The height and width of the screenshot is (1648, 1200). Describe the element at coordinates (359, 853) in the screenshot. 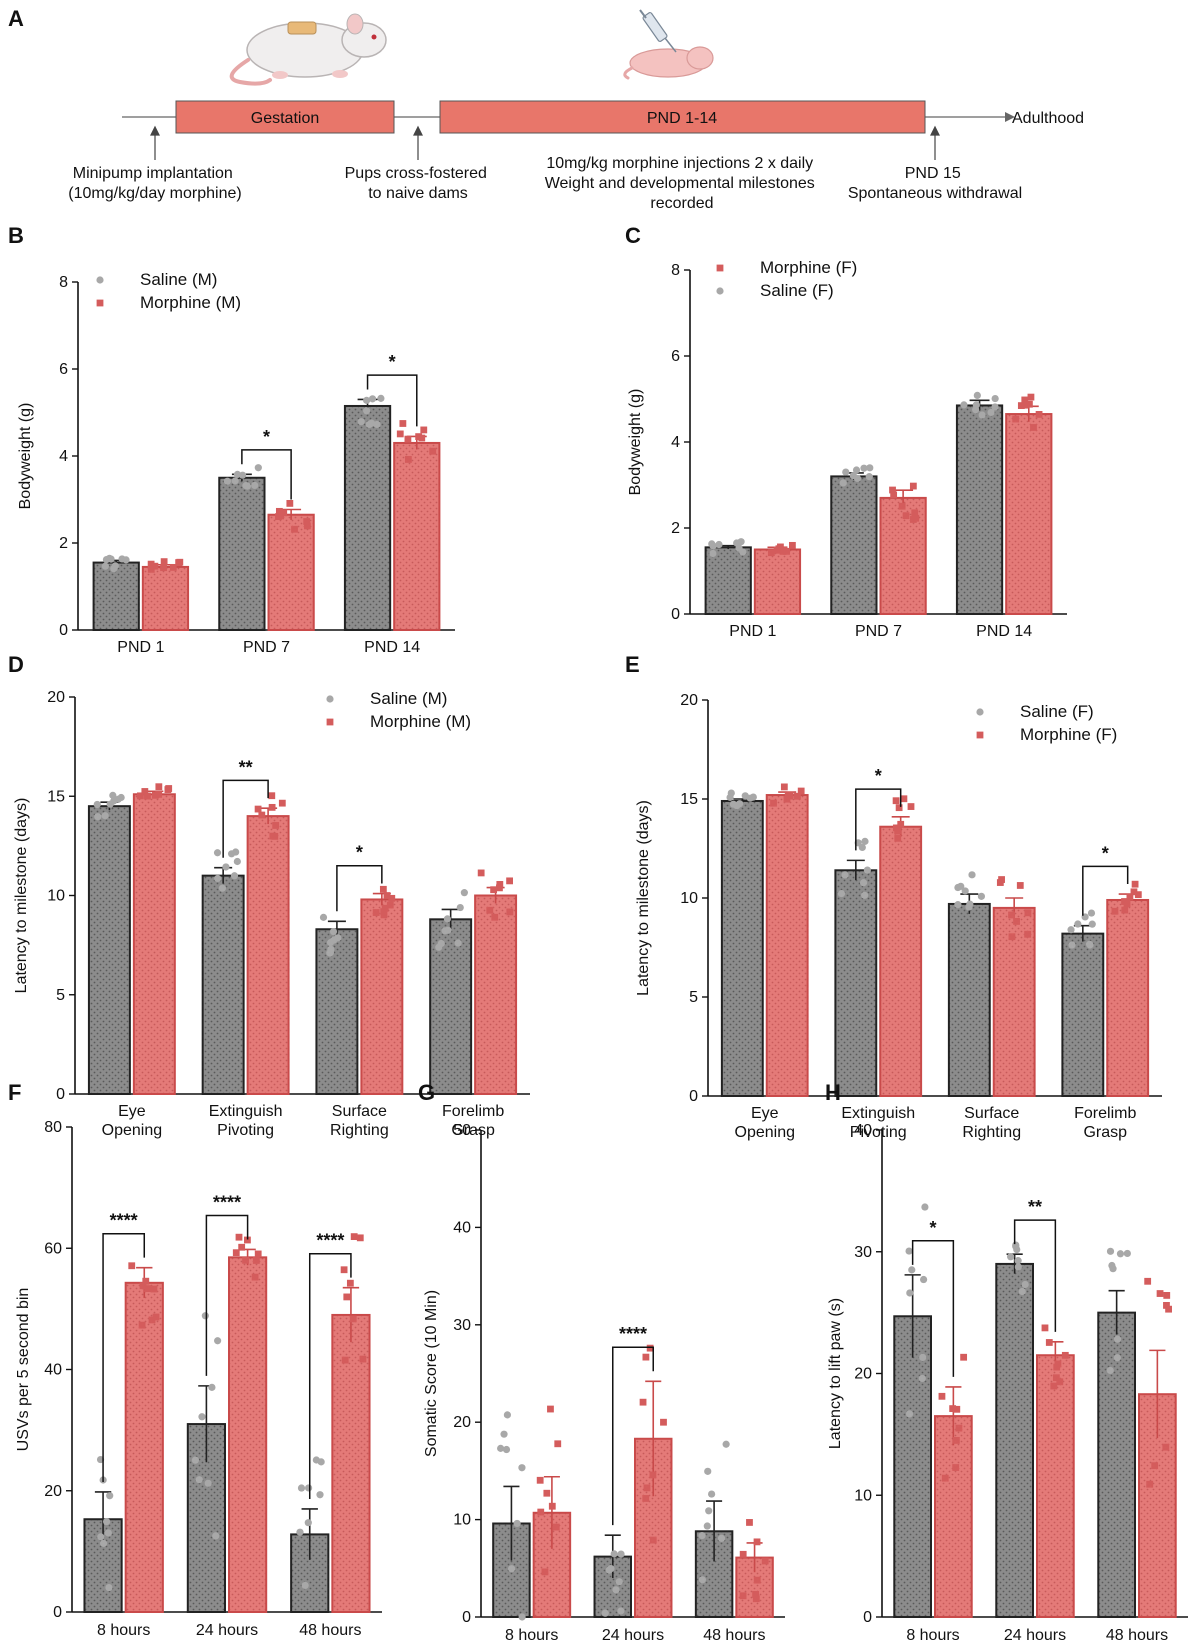

I see `significance-label: *` at that location.